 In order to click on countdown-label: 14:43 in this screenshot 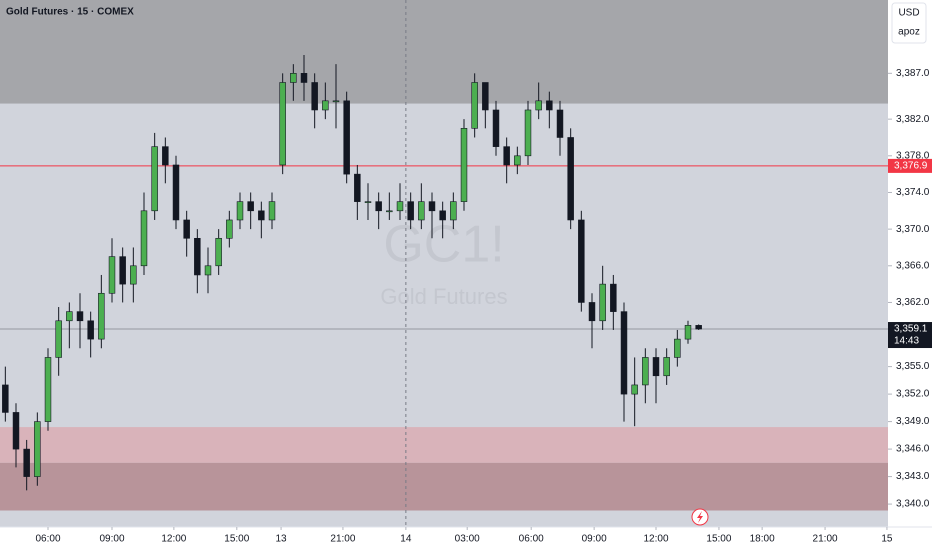, I will do `click(906, 341)`.